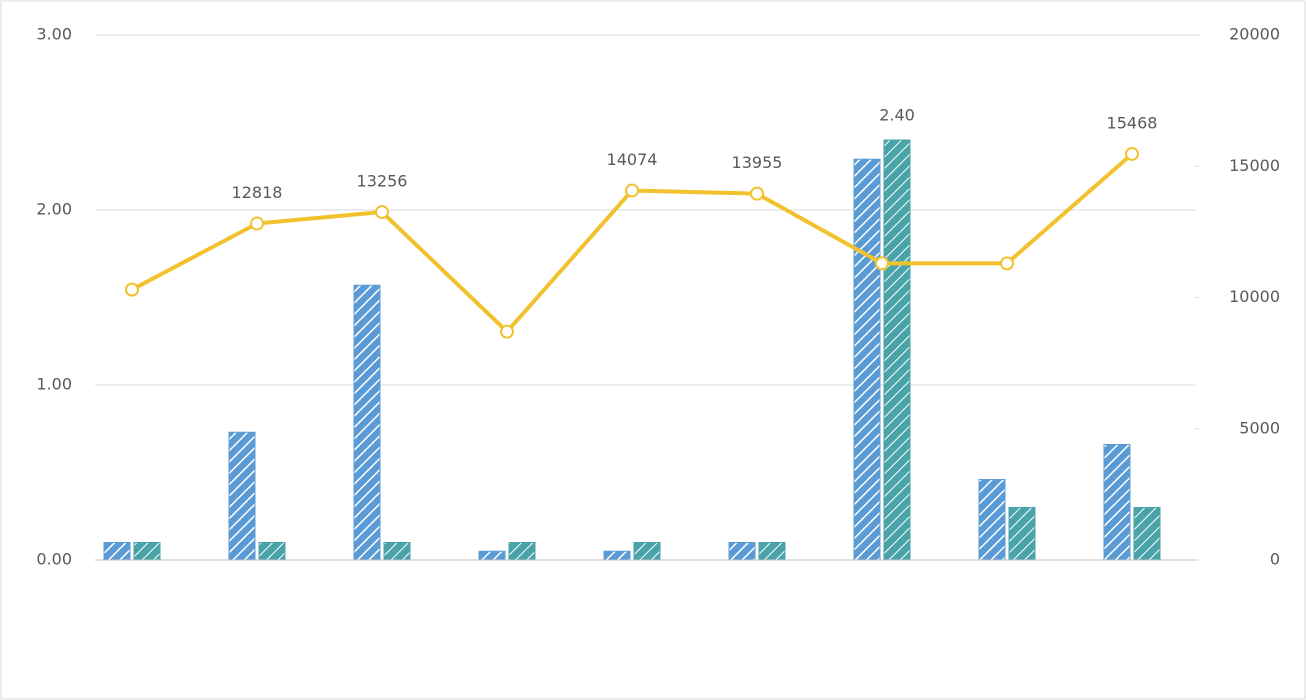  I want to click on bar-label: 2.40, so click(897, 115).